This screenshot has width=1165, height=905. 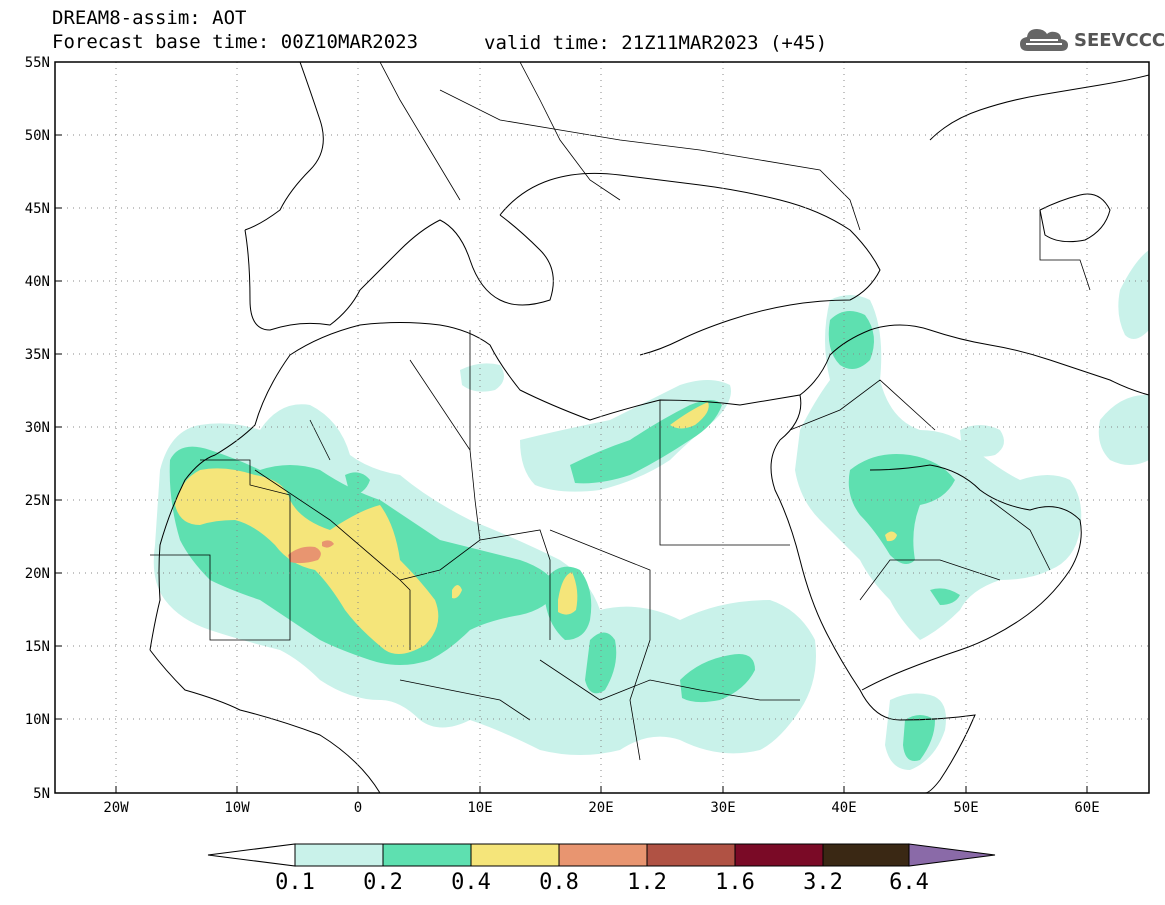 I want to click on lat-label: 5N, so click(x=41, y=794).